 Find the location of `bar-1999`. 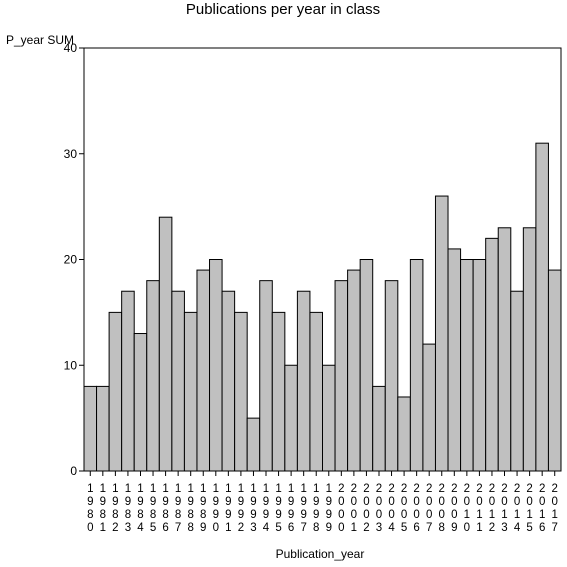

bar-1999 is located at coordinates (329, 418).